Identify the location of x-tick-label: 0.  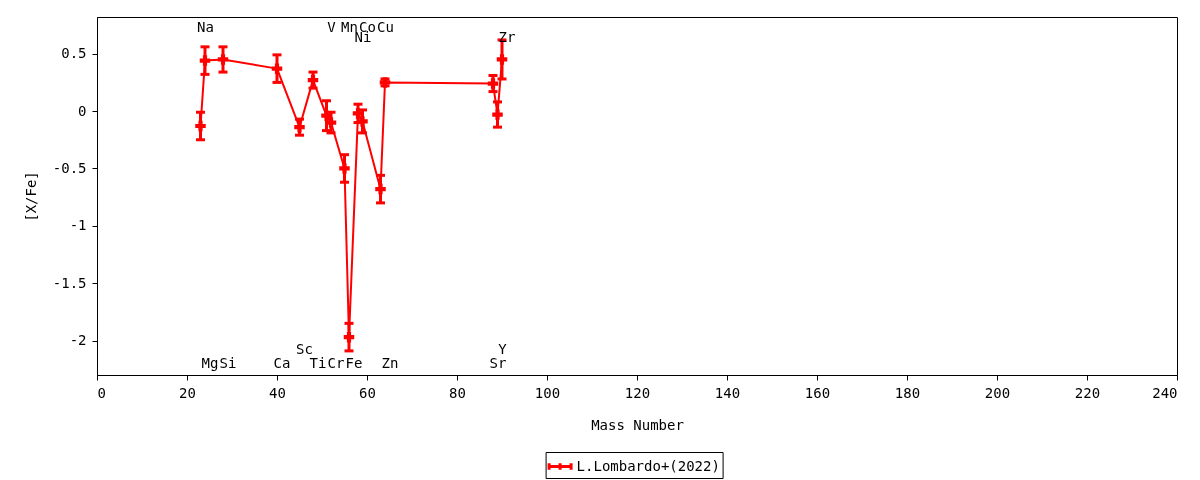
(101, 392).